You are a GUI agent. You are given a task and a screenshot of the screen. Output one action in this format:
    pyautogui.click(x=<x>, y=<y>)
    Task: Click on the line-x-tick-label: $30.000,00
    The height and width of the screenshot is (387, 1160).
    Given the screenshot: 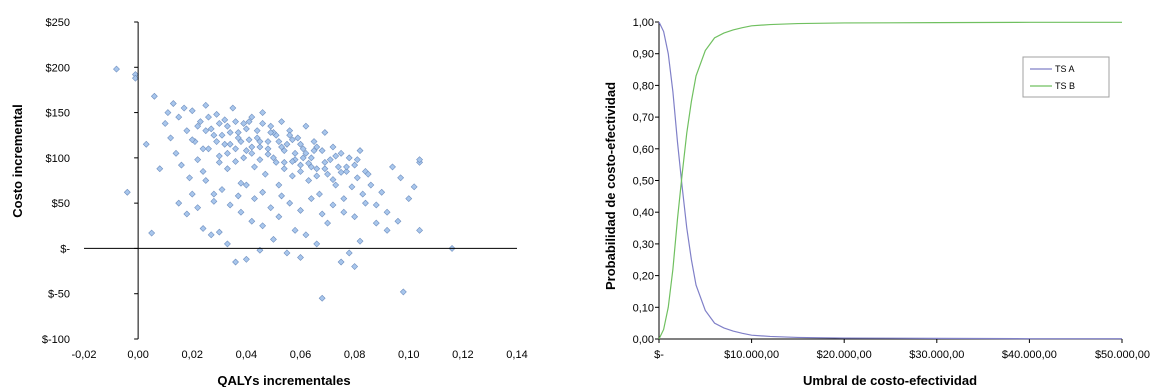 What is the action you would take?
    pyautogui.click(x=936, y=355)
    